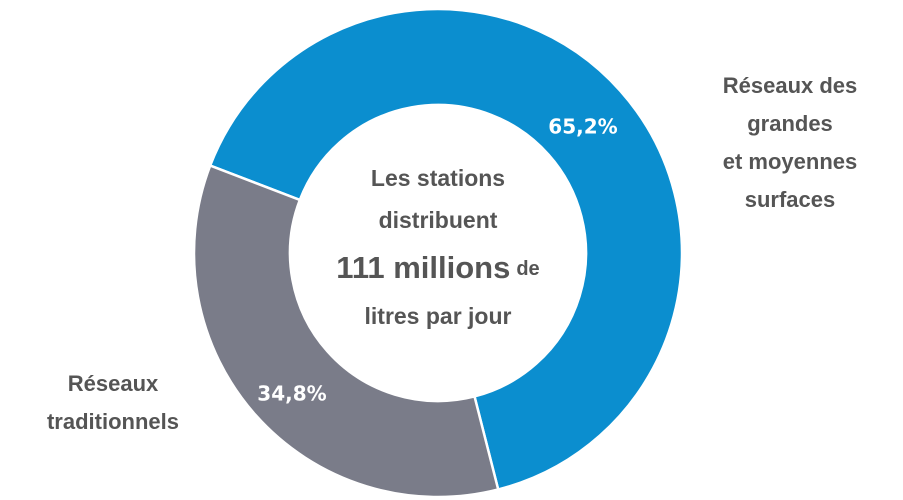 This screenshot has width=903, height=500. I want to click on center-text-part: Les stations, so click(438, 178).